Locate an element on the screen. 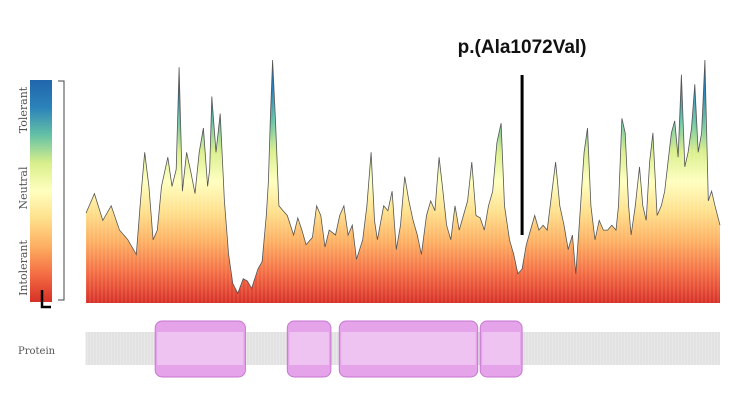 The height and width of the screenshot is (406, 748). variant-marker: p.(Ala1072Val) is located at coordinates (522, 136).